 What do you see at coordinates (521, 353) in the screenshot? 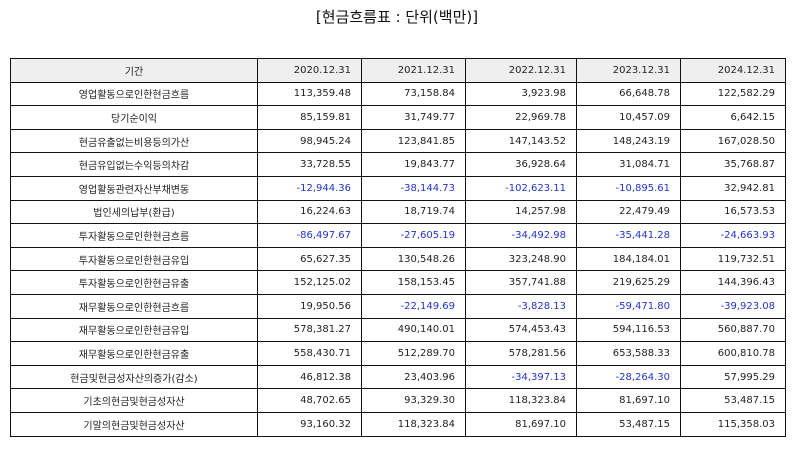
I see `row-value: 578,281.56` at bounding box center [521, 353].